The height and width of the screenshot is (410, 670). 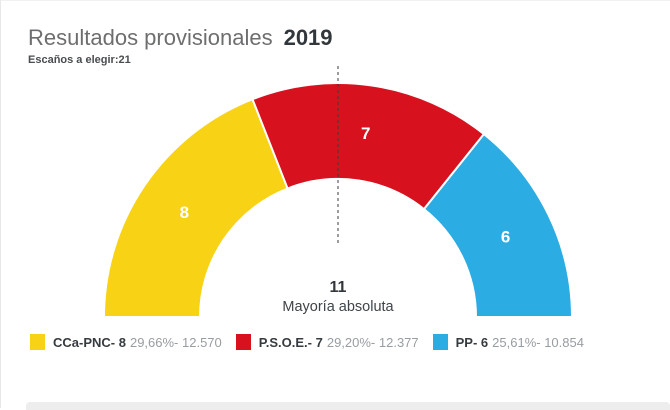 What do you see at coordinates (365, 133) in the screenshot?
I see `segment-seats-label-P.S.O.E.: 7` at bounding box center [365, 133].